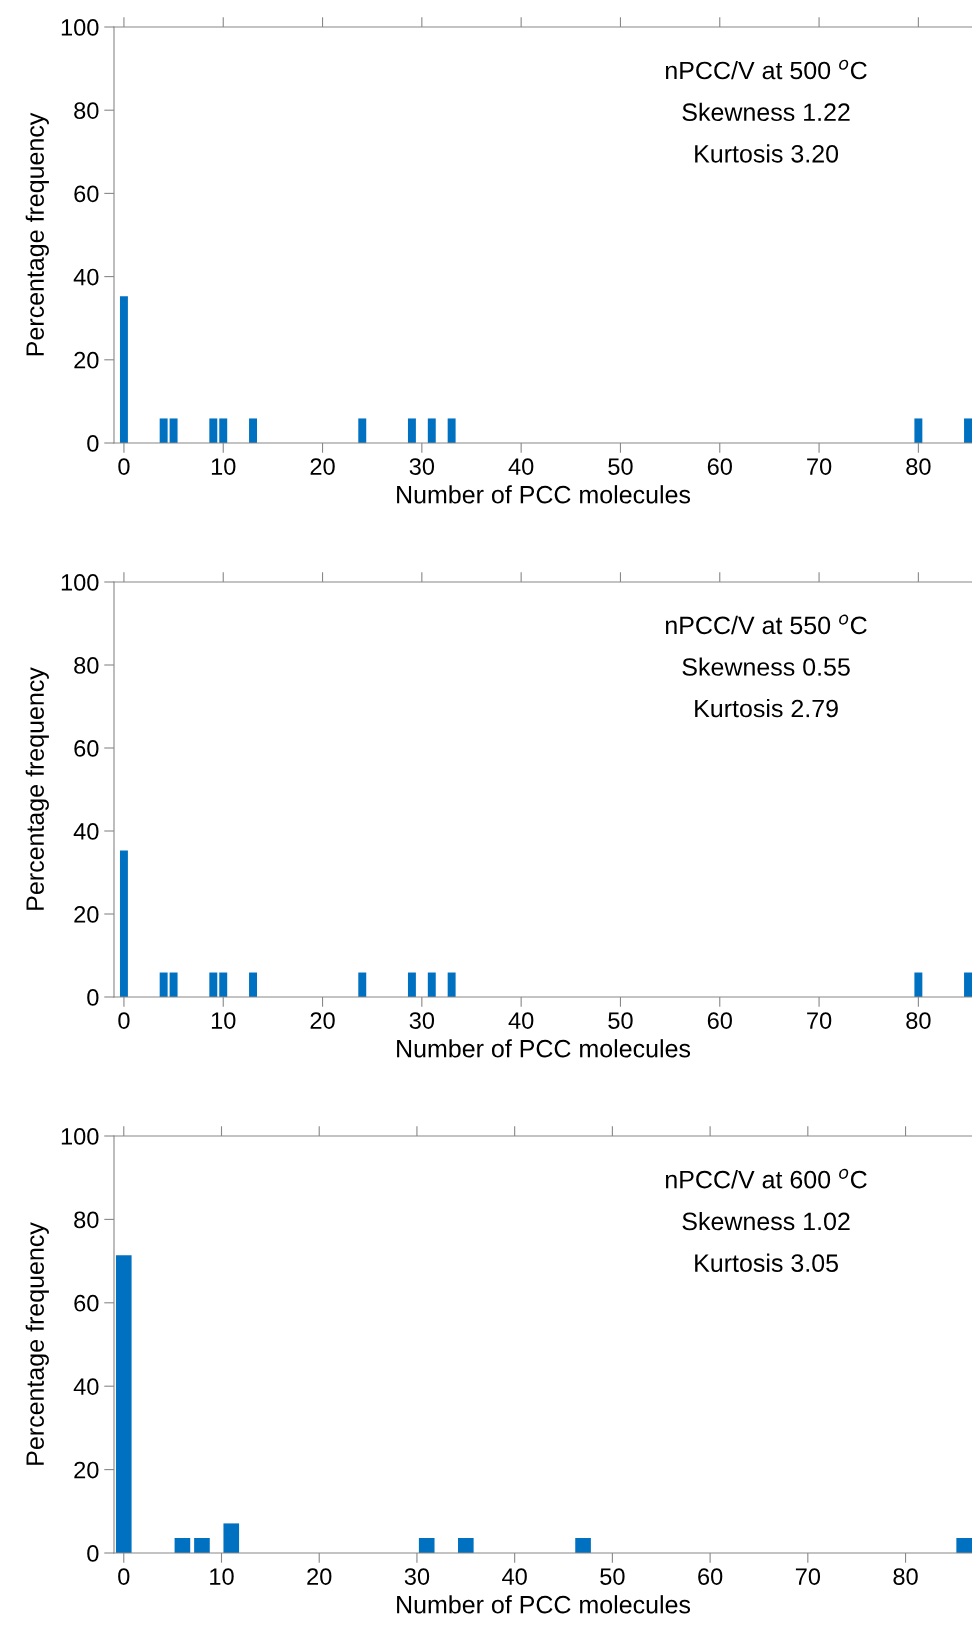 The image size is (972, 1640). What do you see at coordinates (766, 666) in the screenshot?
I see `annotation: Skewness 0.55` at bounding box center [766, 666].